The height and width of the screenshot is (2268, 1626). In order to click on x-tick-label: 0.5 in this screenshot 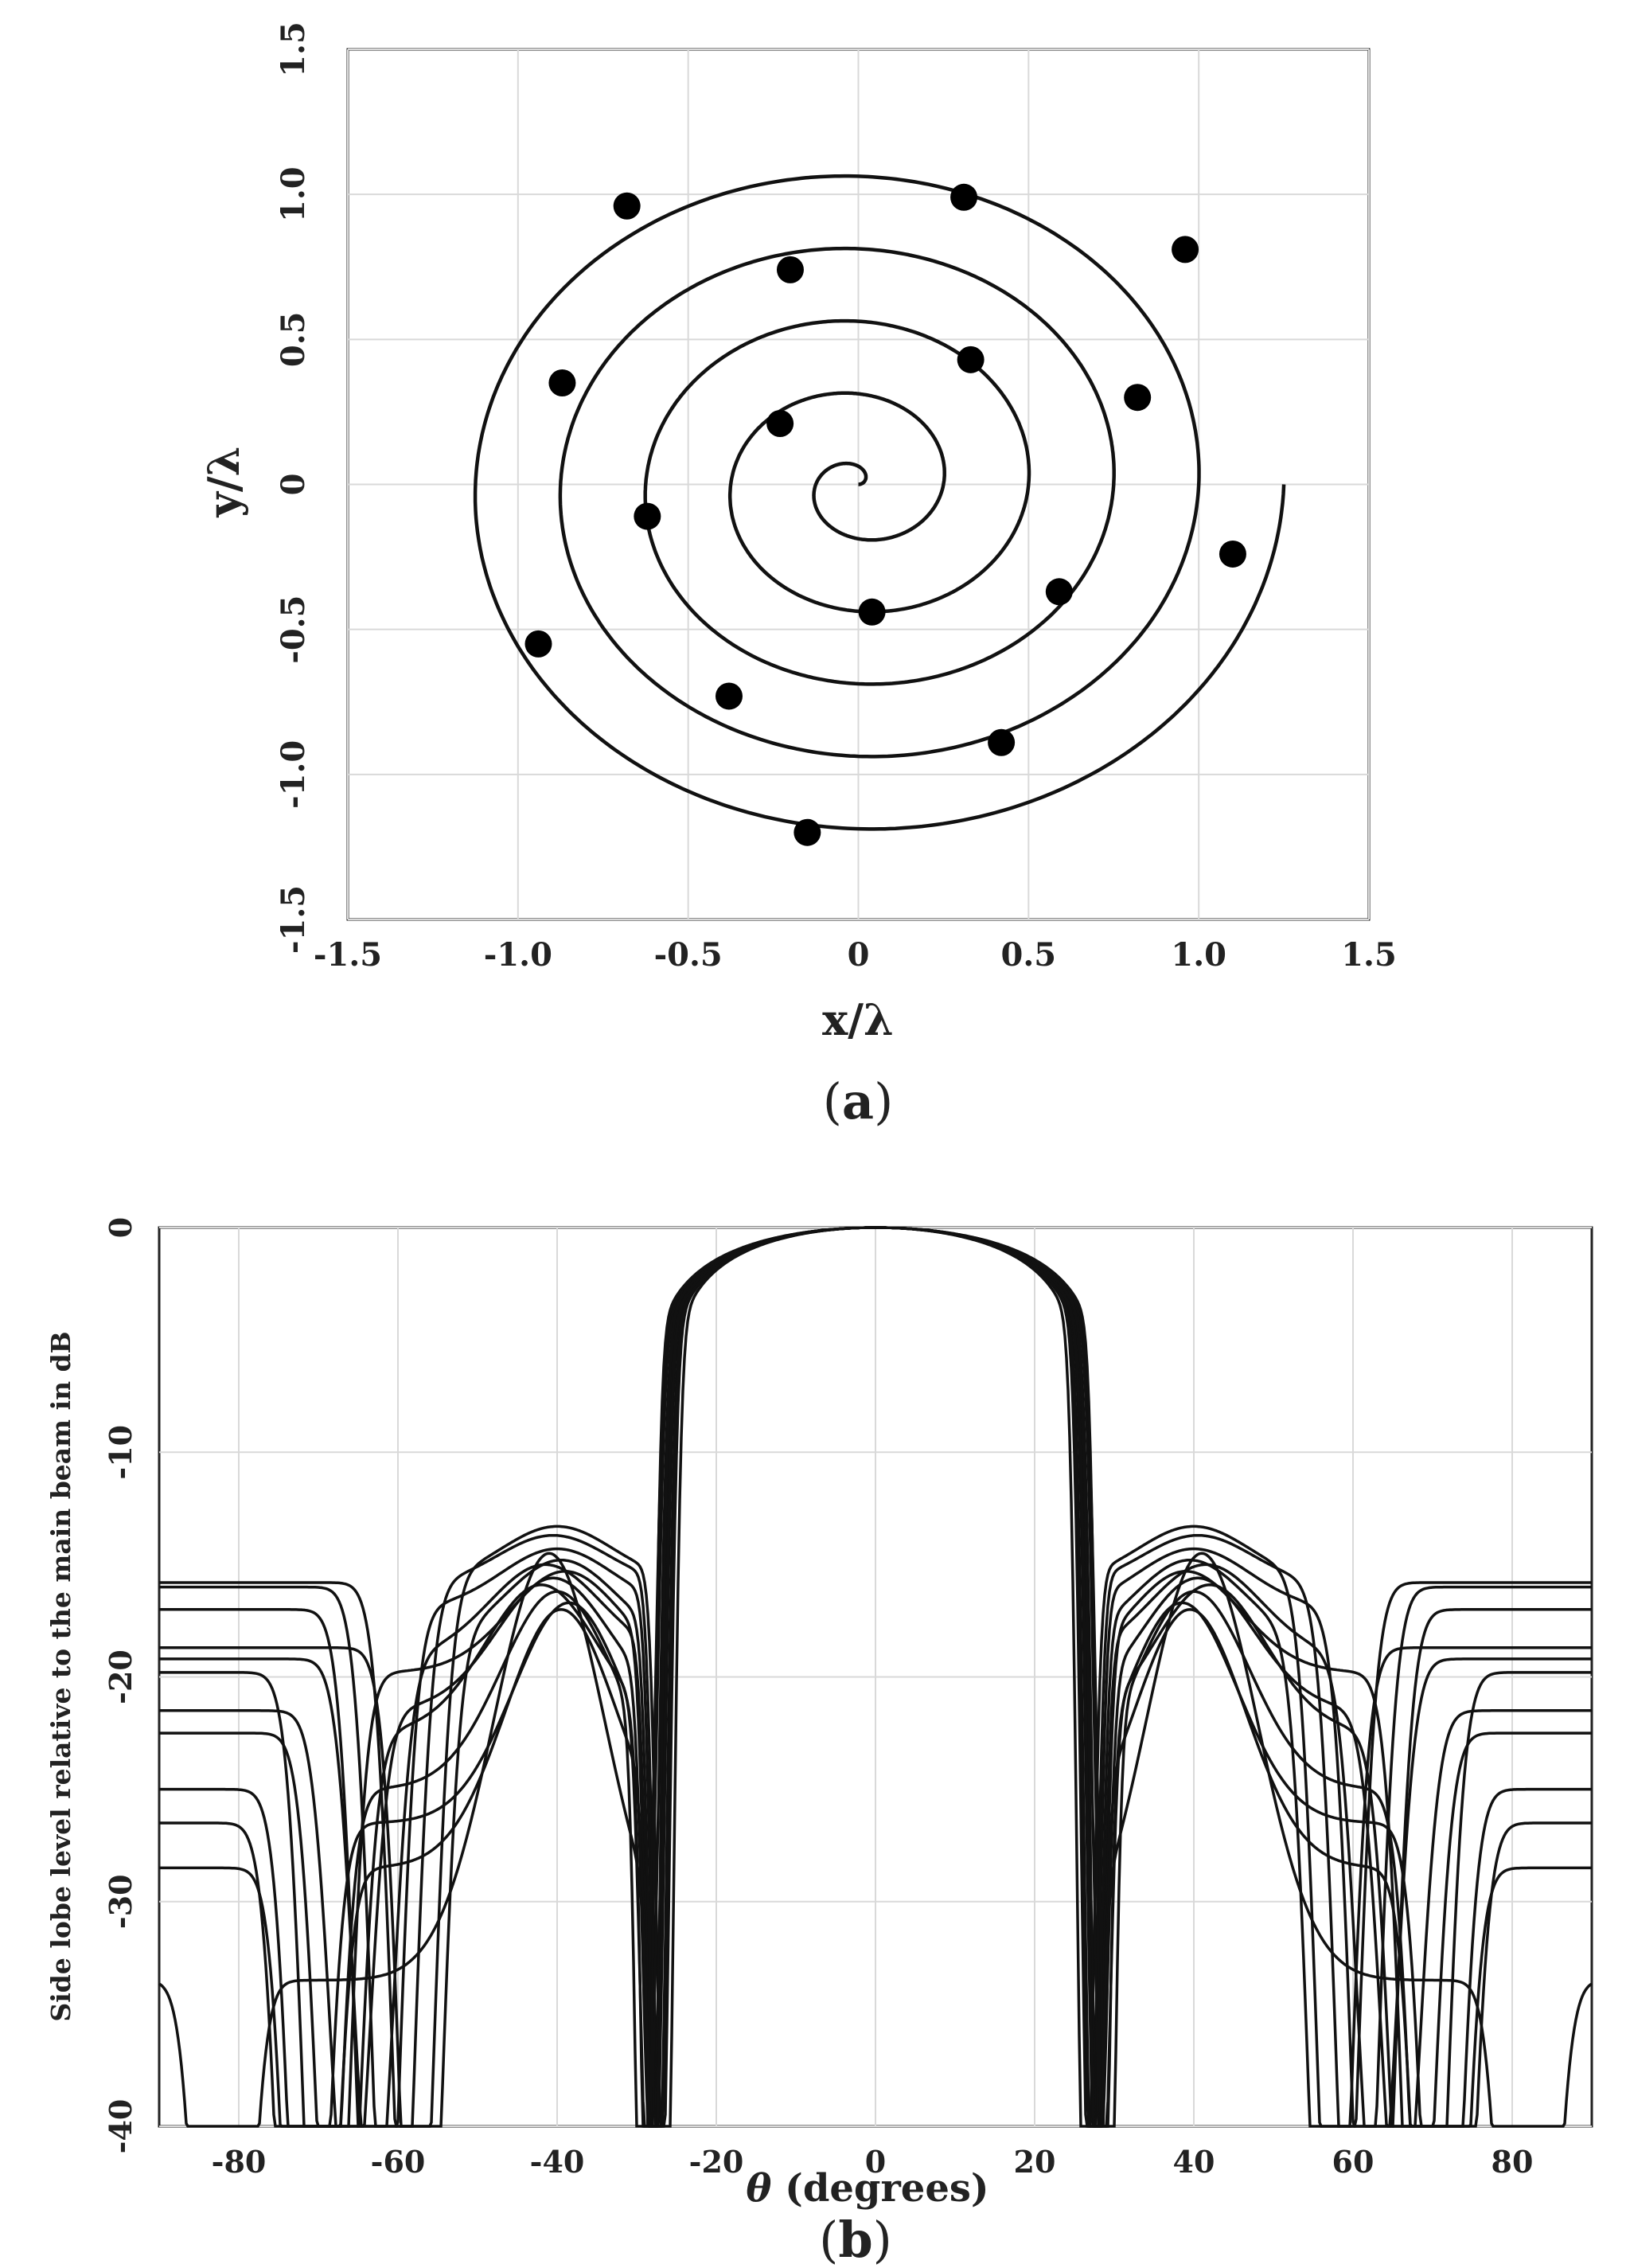, I will do `click(1029, 955)`.